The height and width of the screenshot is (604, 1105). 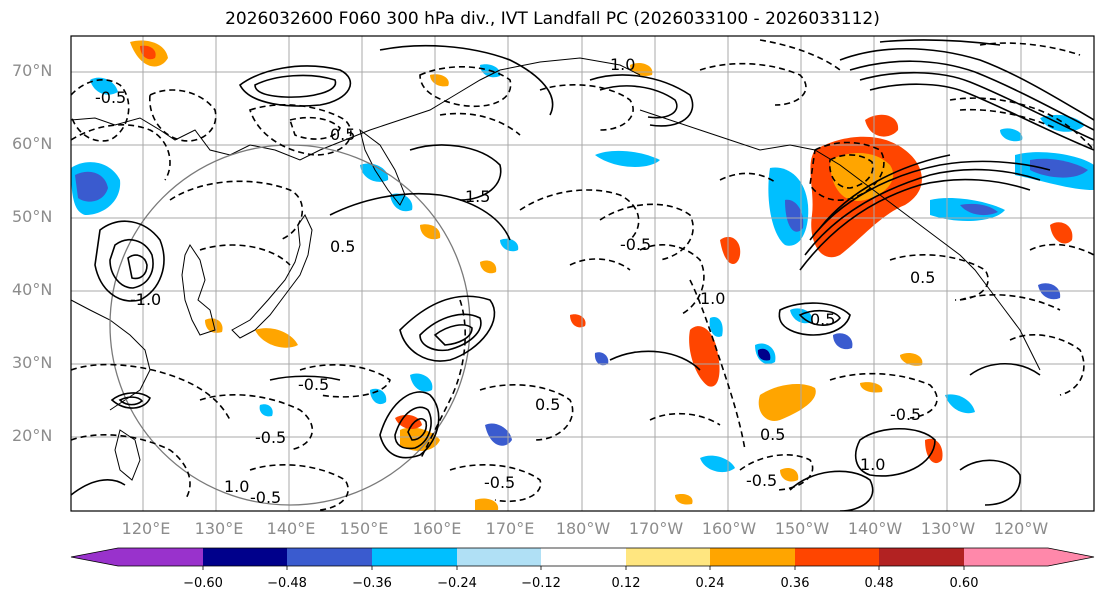 I want to click on lon-label: 130°E, so click(x=219, y=528).